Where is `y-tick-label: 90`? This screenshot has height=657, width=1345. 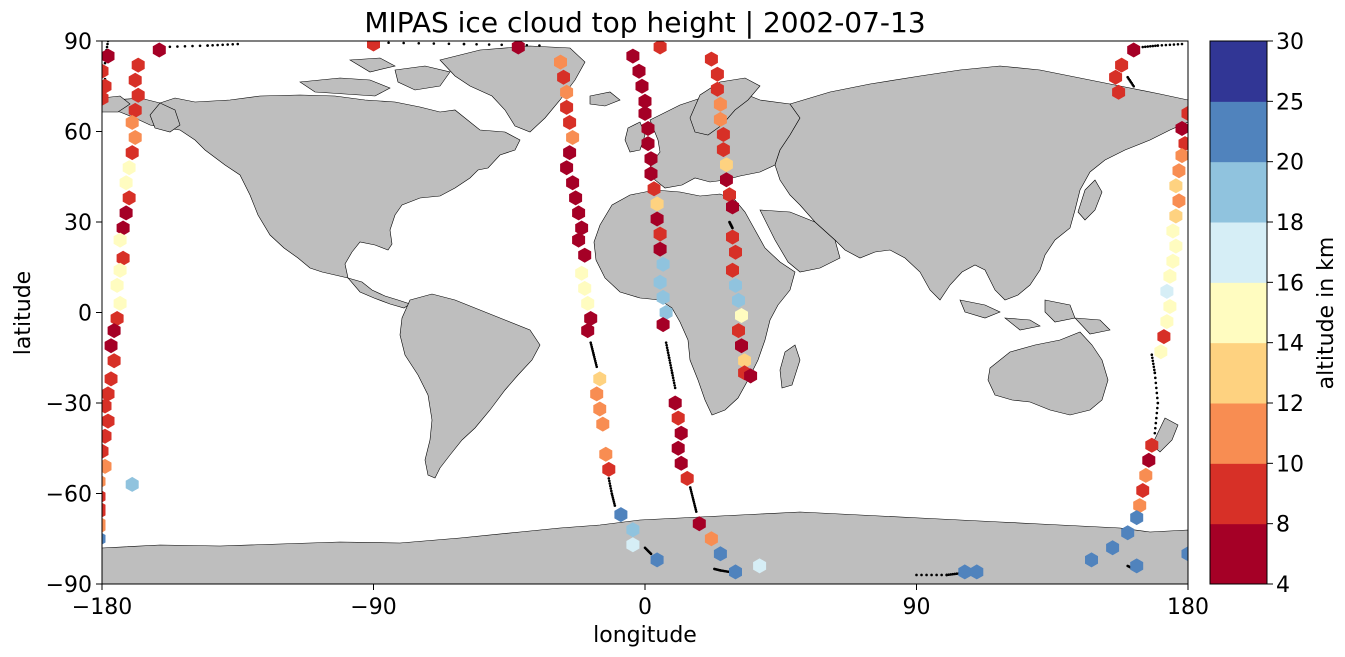
y-tick-label: 90 is located at coordinates (78, 42).